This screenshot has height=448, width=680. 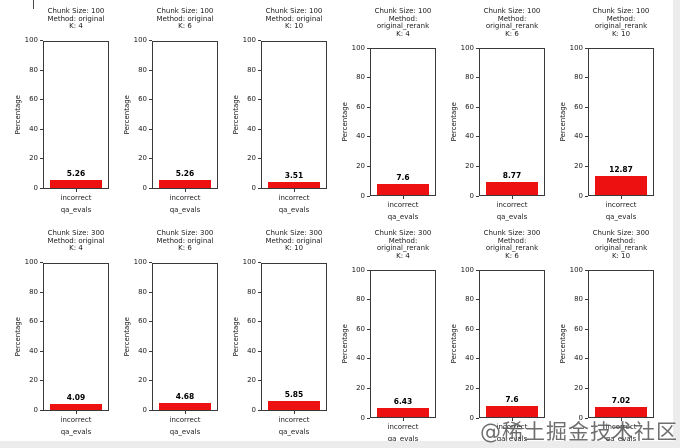 I want to click on edge-strip-right, so click(x=676, y=224).